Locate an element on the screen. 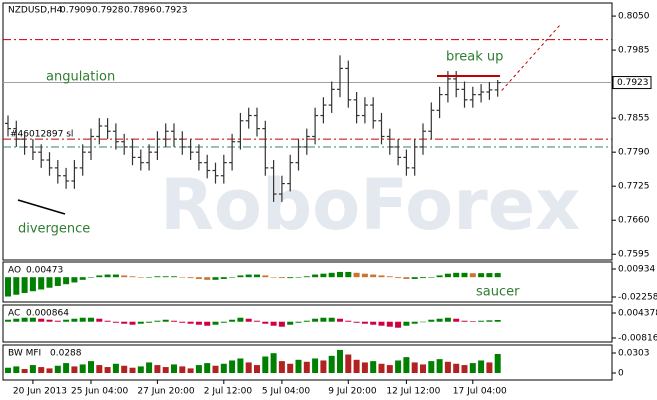 This screenshot has width=657, height=400. projection is located at coordinates (531, 57).